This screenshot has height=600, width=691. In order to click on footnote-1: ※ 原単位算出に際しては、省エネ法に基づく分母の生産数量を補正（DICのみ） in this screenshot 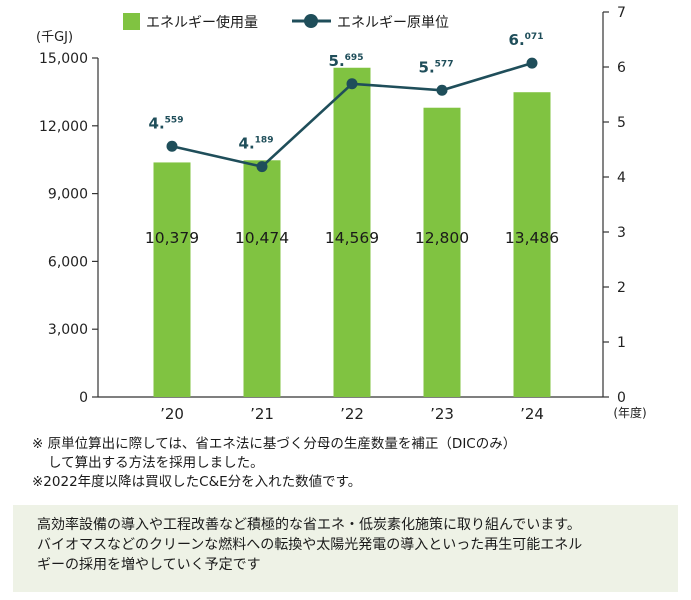, I will do `click(274, 444)`.